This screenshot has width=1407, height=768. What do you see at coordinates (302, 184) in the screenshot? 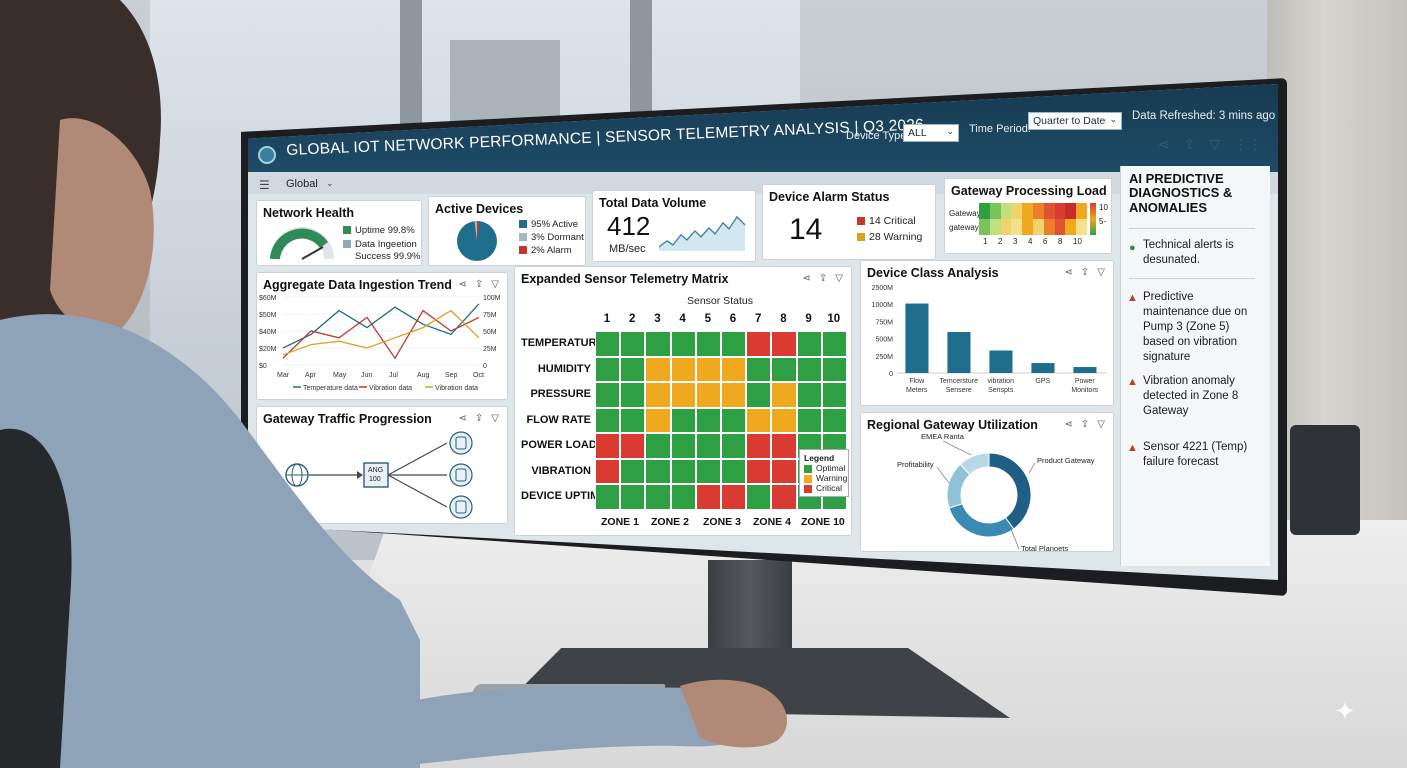
I see `scope-selector: Global` at bounding box center [302, 184].